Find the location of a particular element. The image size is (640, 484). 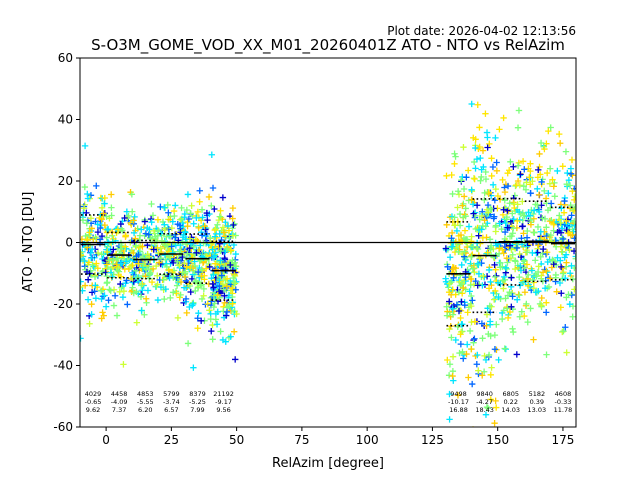

bin-mean-label-4: -5.25 is located at coordinates (197, 402).